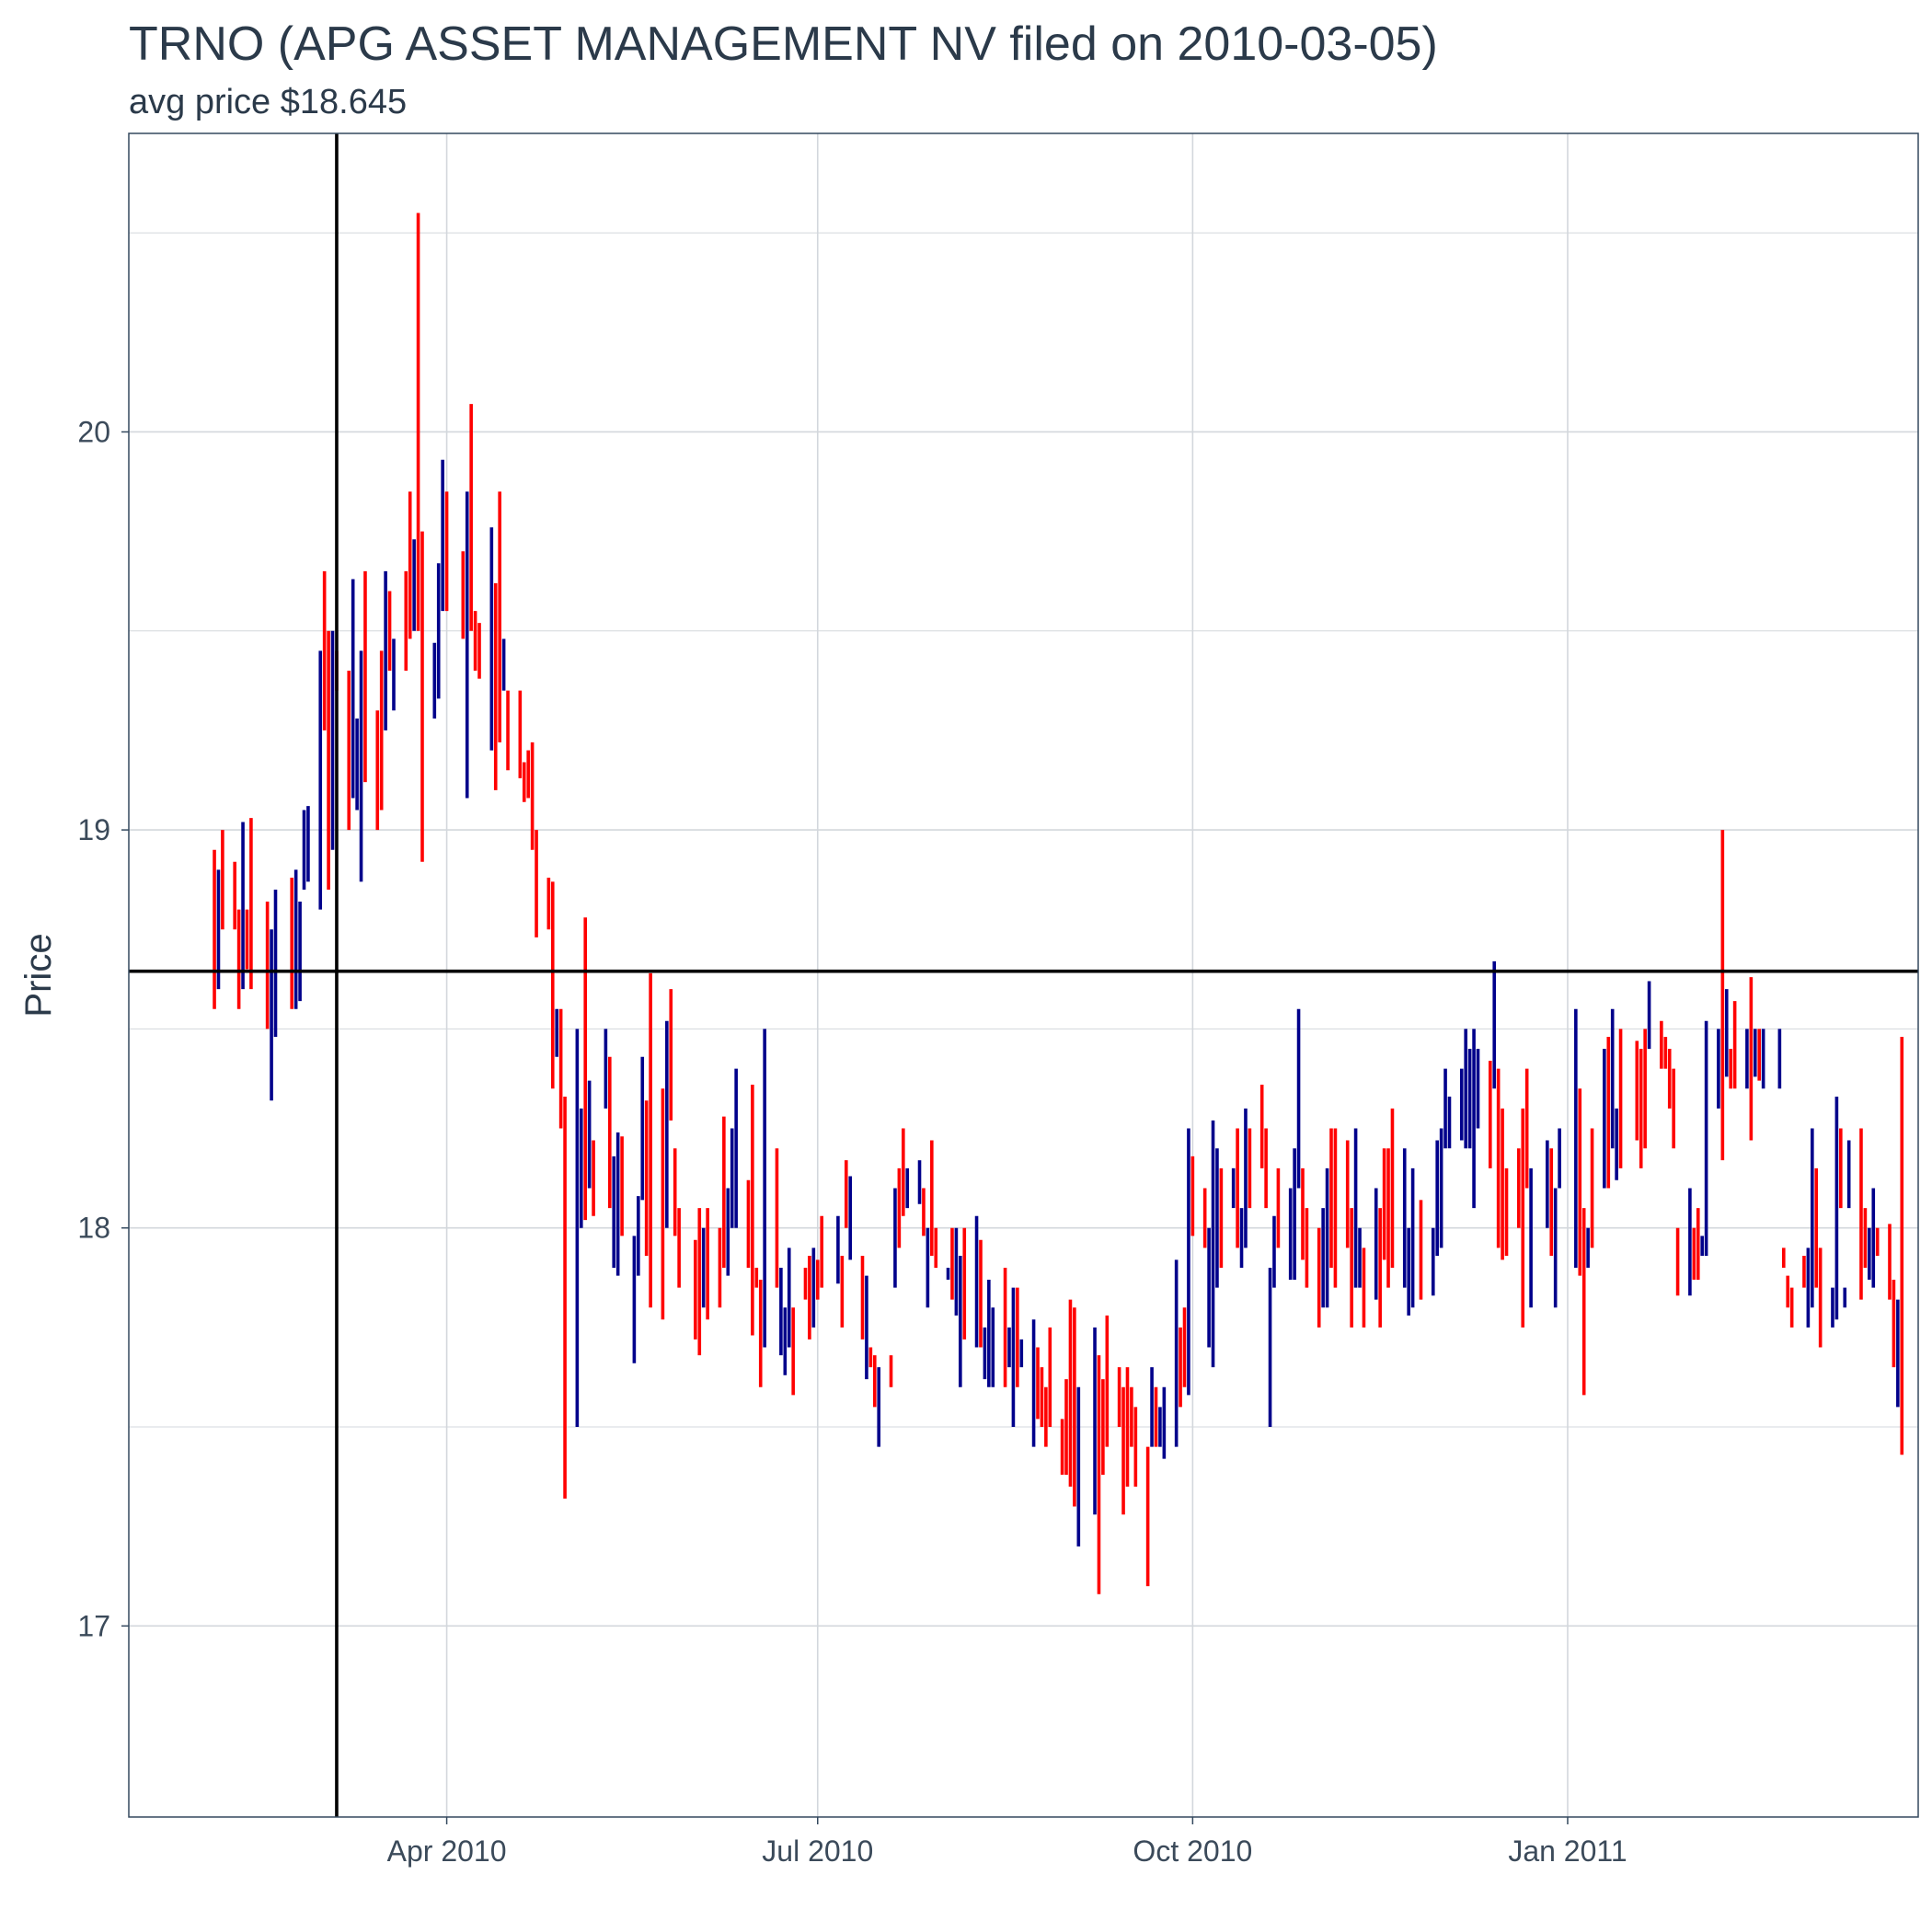 The width and height of the screenshot is (1932, 1932). Describe the element at coordinates (1567, 1851) in the screenshot. I see `x-tick-label: Jan 2011` at that location.